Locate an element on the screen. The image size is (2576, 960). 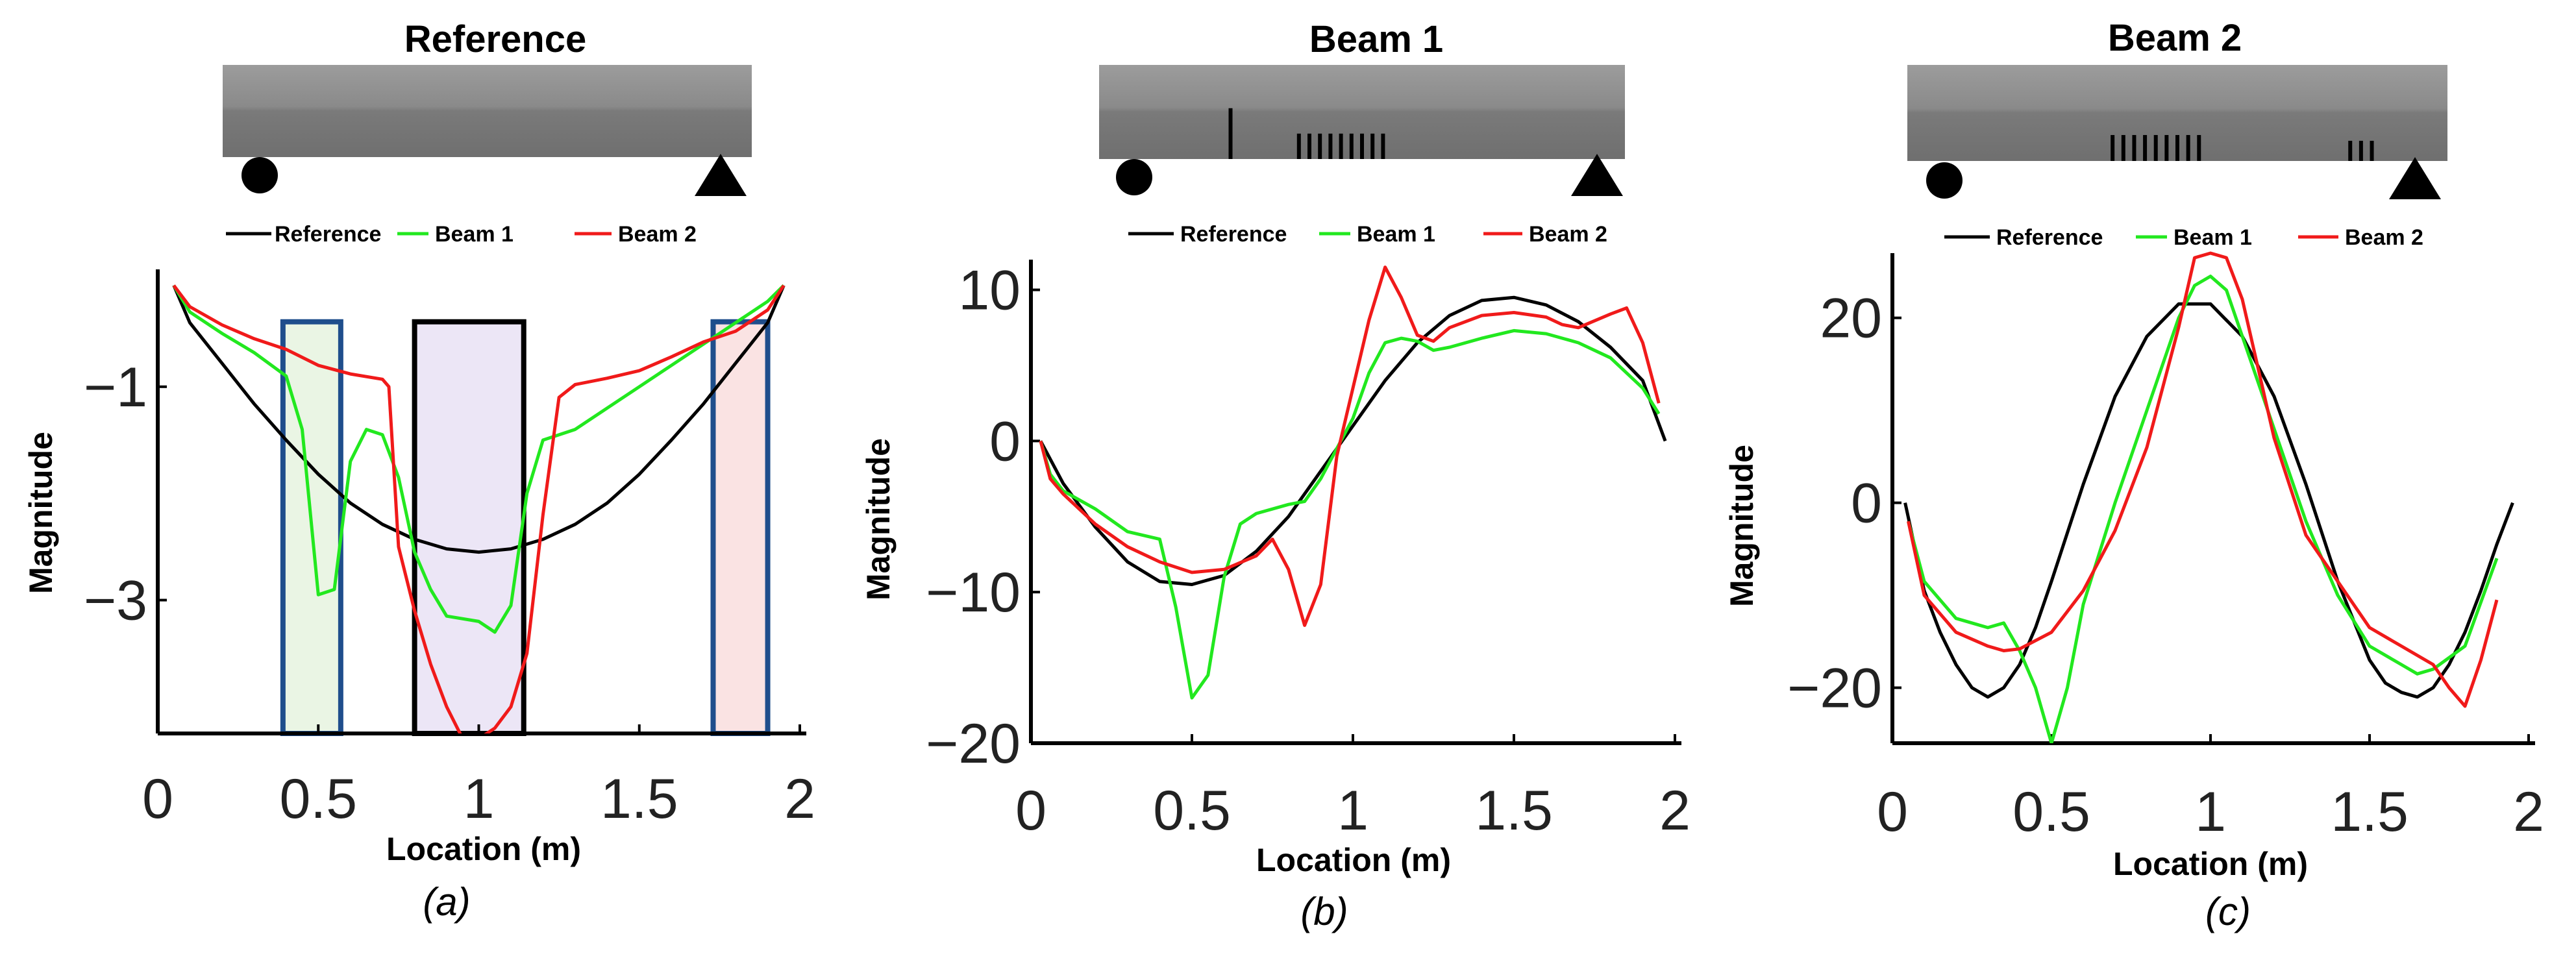
y-tick-label: −10 is located at coordinates (973, 592).